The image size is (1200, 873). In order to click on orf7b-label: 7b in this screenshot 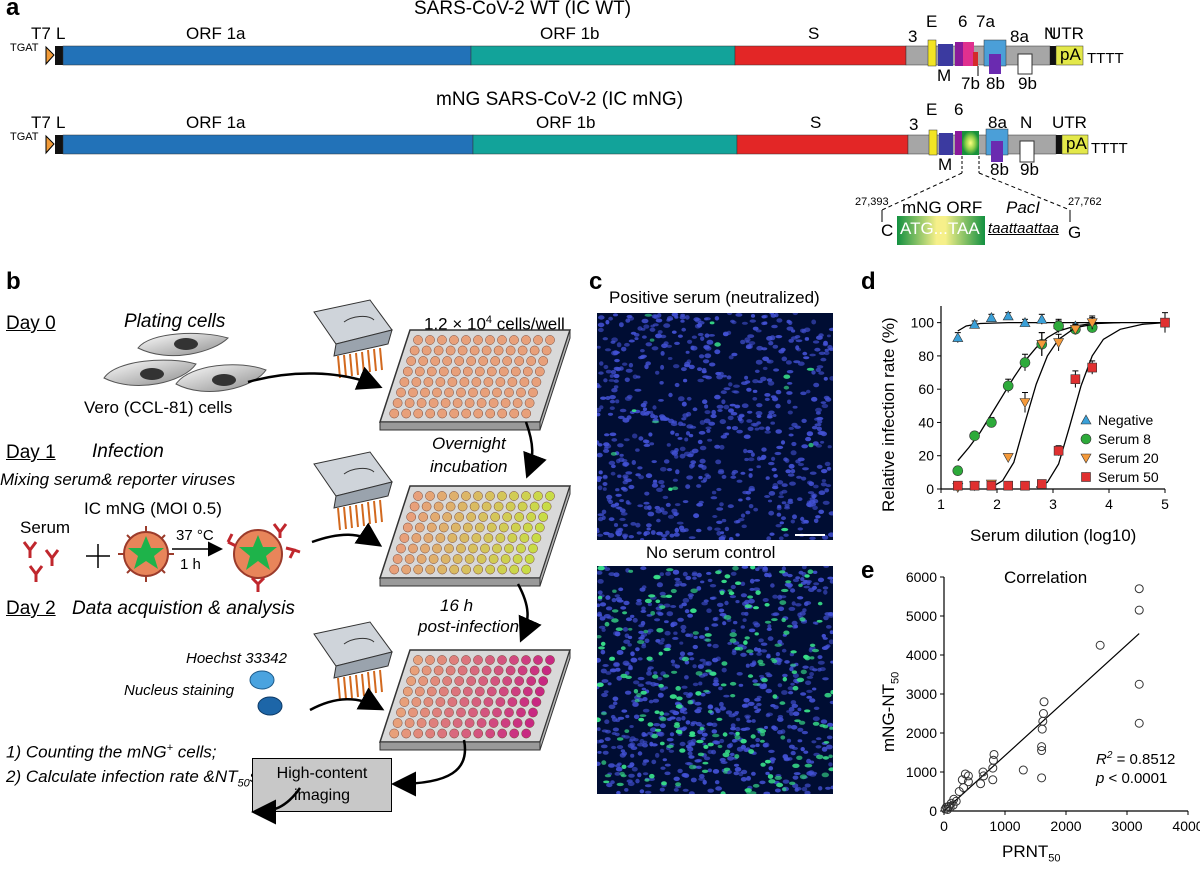, I will do `click(970, 83)`.